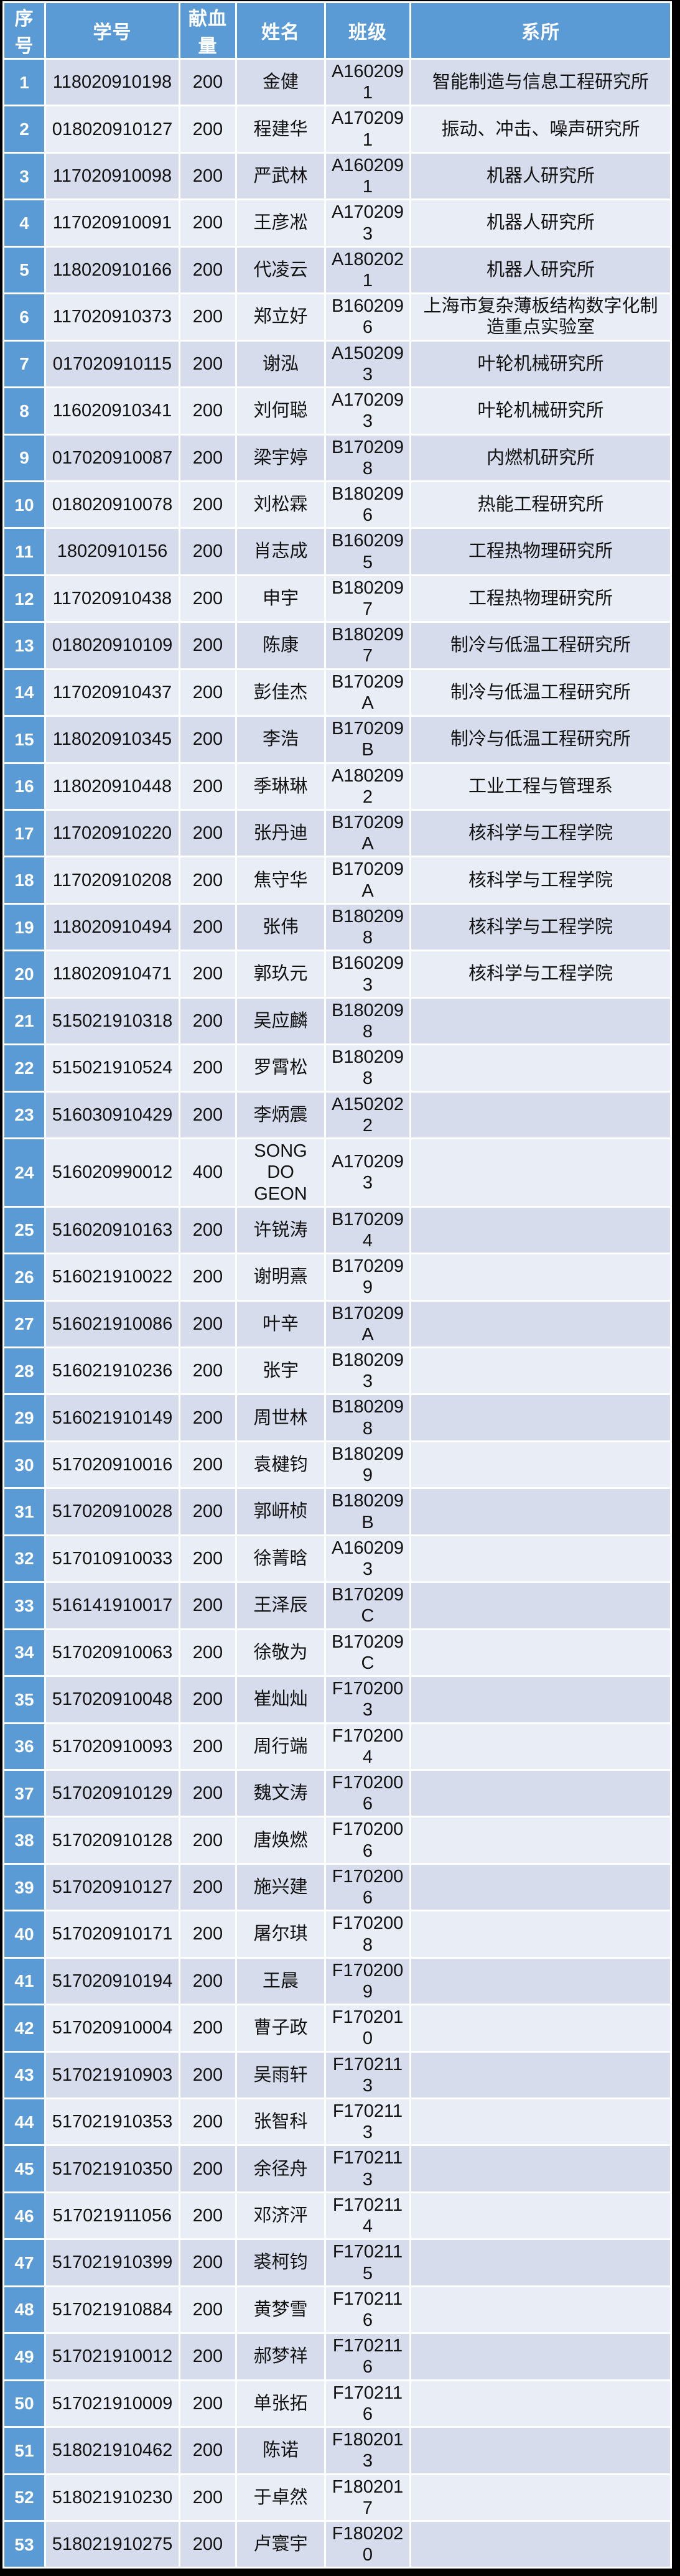 The image size is (680, 2576). I want to click on cell-name: 谢泓, so click(280, 364).